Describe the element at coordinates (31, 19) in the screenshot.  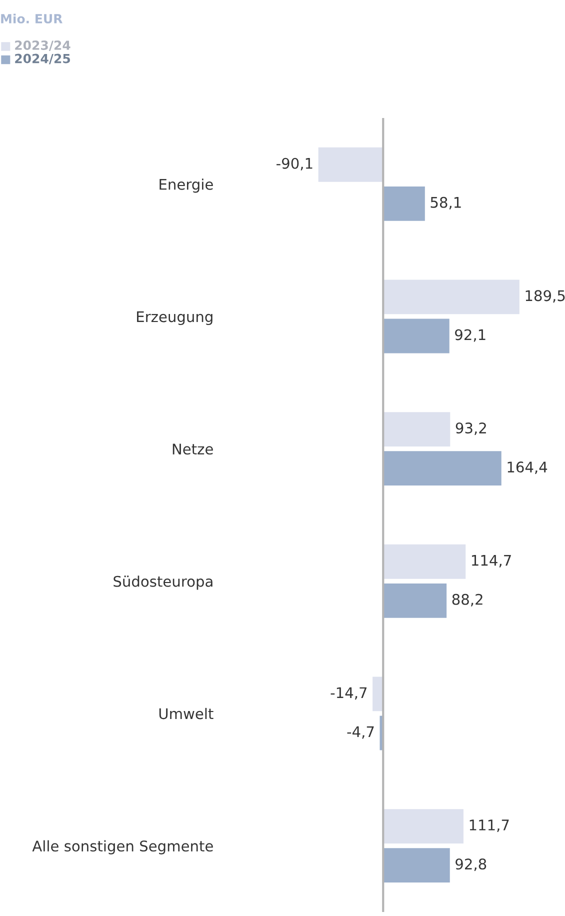
I see `text: Mio. EUR` at that location.